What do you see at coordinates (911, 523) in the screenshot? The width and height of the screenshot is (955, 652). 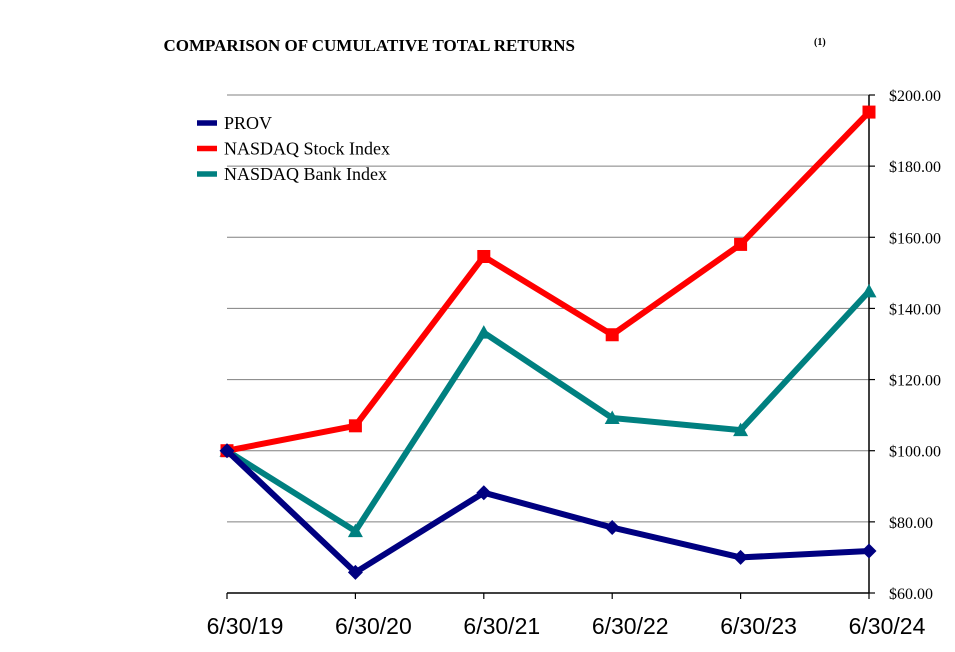 I see `y-tick-label: $80.00` at bounding box center [911, 523].